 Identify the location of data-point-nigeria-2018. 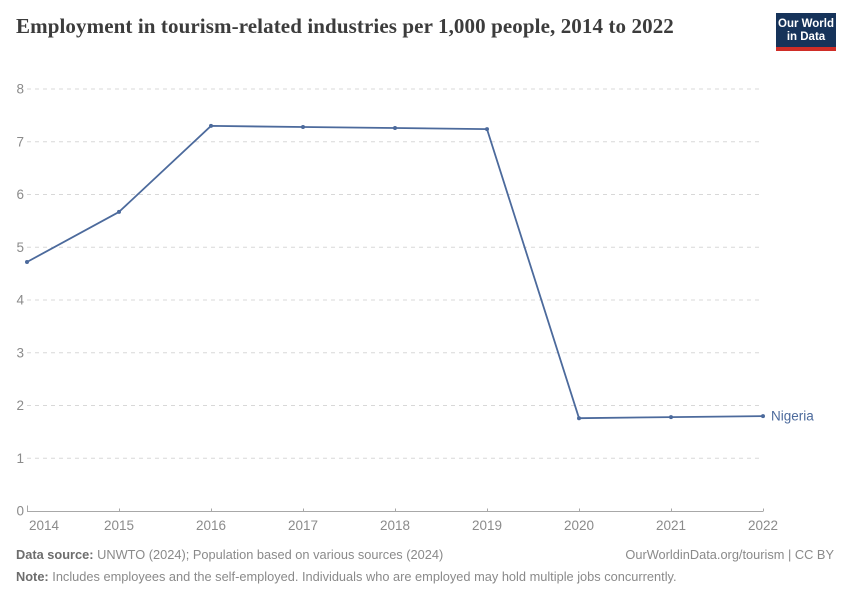
(395, 128).